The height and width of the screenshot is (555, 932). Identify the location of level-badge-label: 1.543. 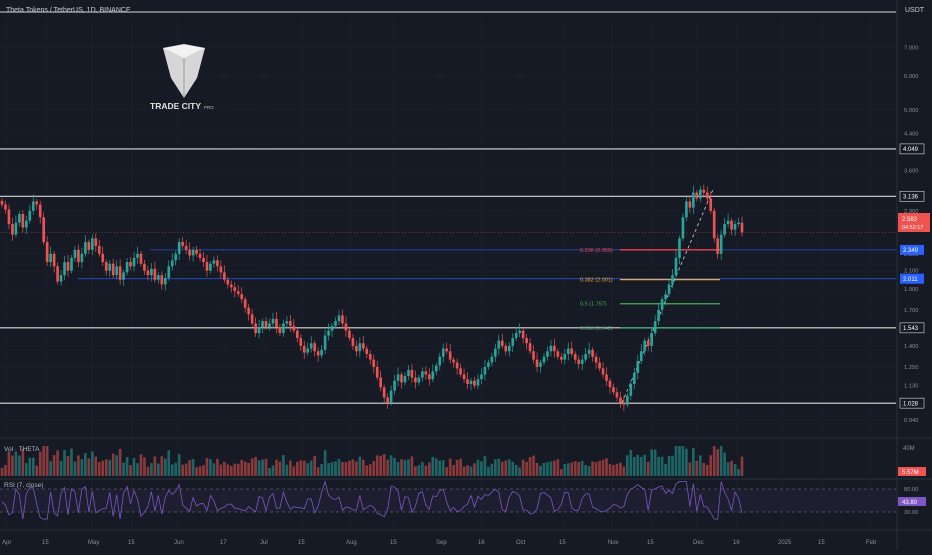
(911, 329).